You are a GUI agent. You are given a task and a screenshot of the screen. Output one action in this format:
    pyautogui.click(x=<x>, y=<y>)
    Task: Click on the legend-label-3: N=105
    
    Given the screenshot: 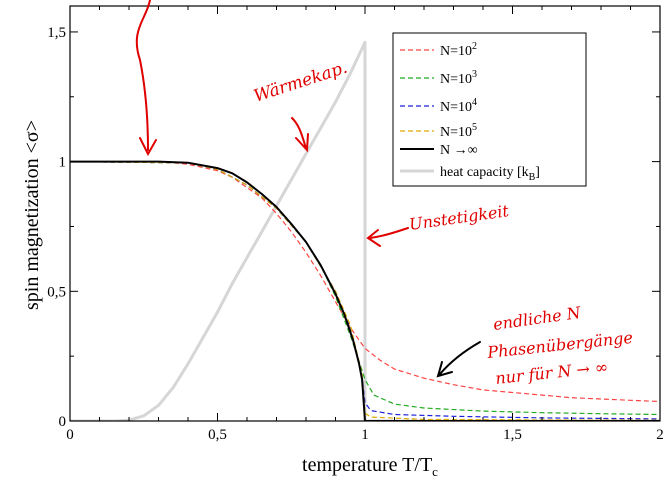 What is the action you would take?
    pyautogui.click(x=458, y=131)
    